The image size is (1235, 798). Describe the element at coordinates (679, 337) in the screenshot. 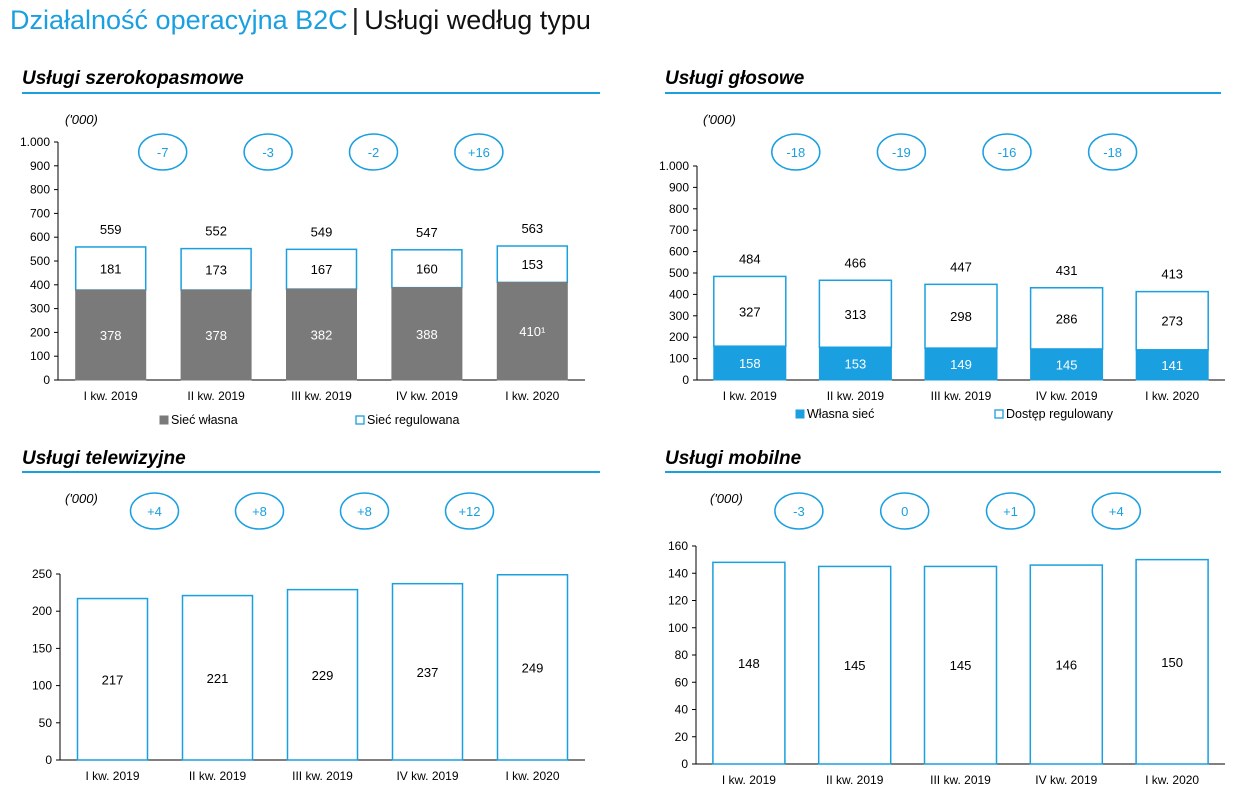

I see `y-tick-label: 200` at that location.